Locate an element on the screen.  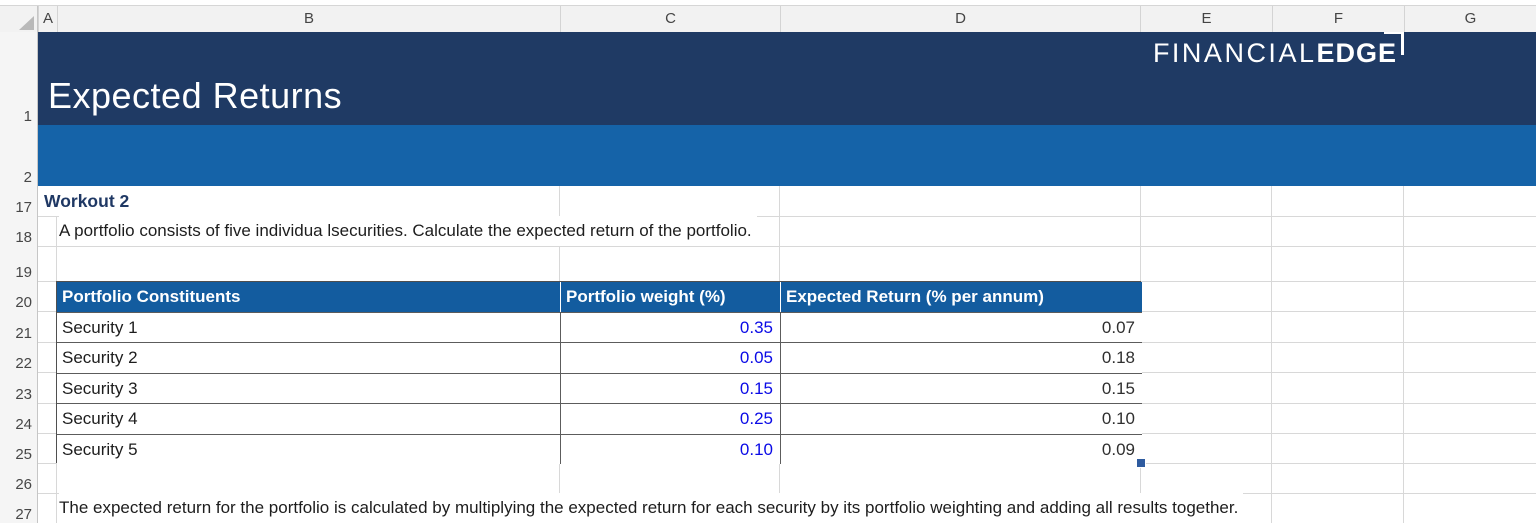
column-header-e: E is located at coordinates (1206, 19).